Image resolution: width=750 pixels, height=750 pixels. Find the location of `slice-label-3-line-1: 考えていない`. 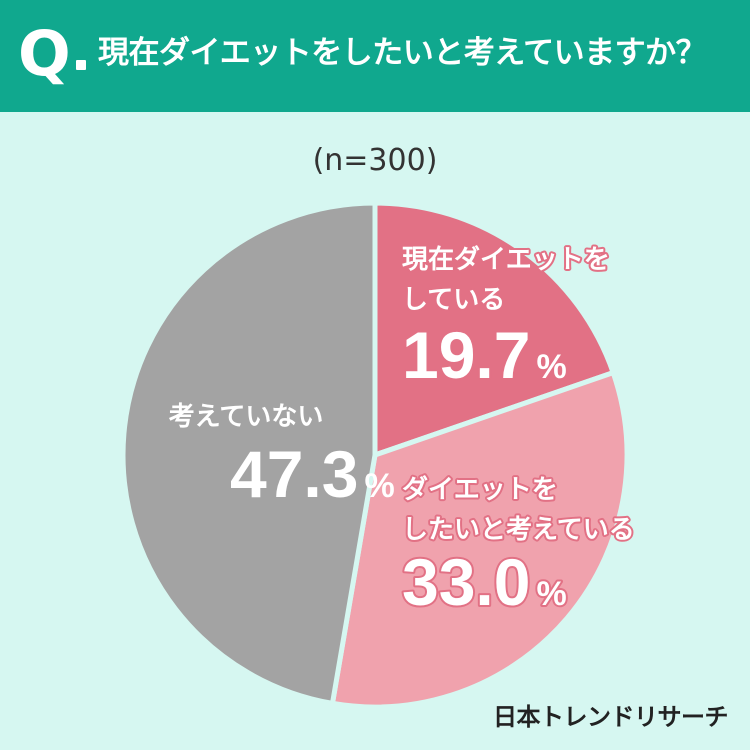

slice-label-3-line-1: 考えていない is located at coordinates (246, 417).